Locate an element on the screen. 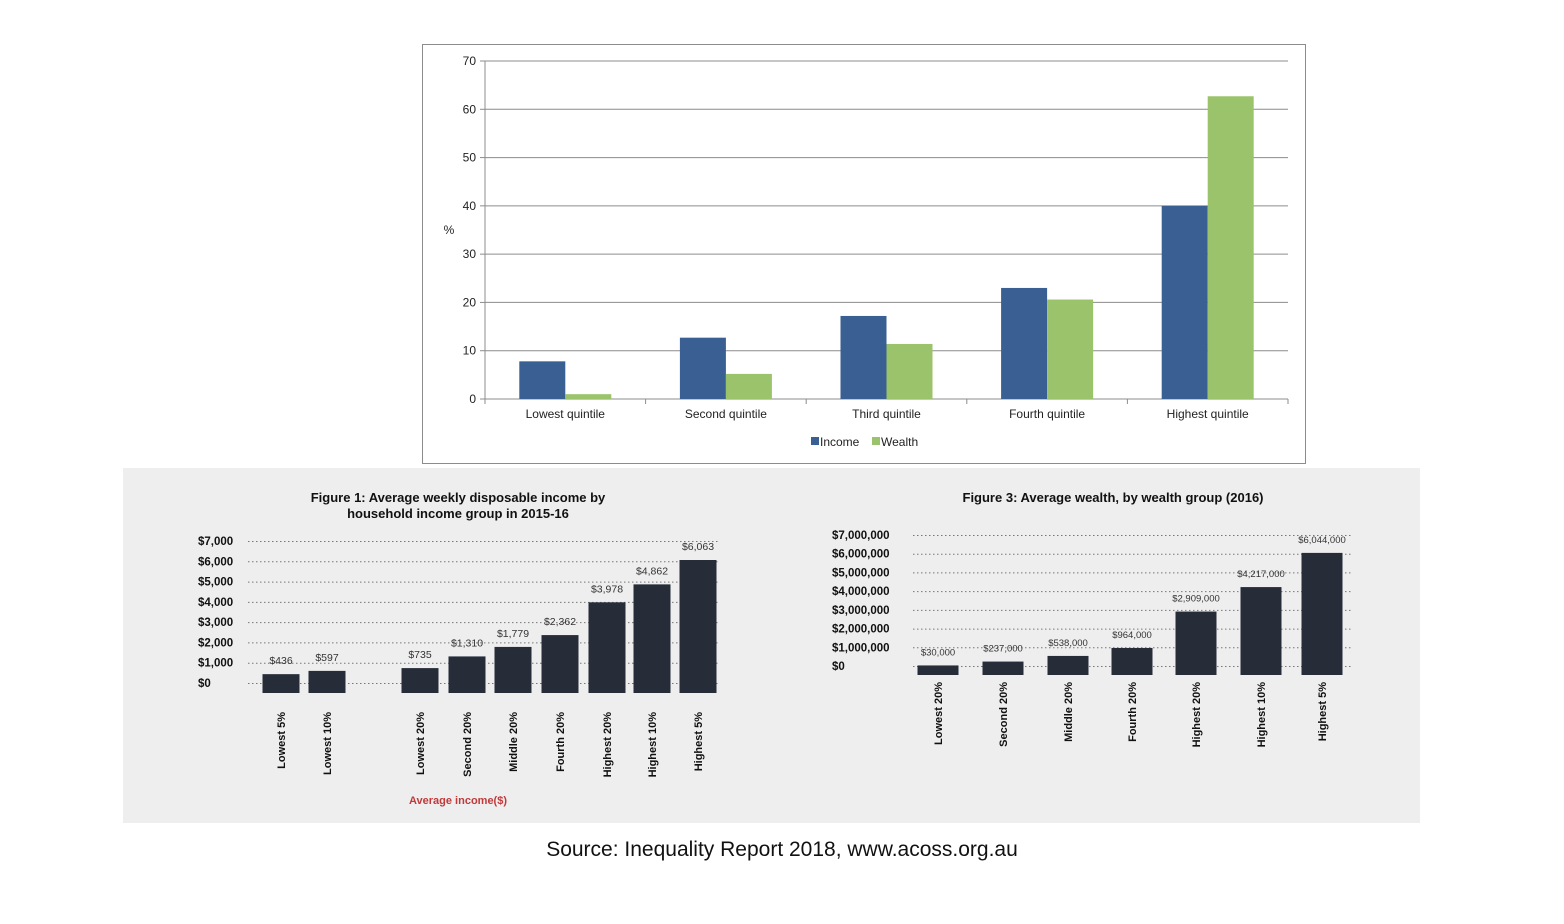 The image size is (1564, 924). value-label: $735 is located at coordinates (420, 655).